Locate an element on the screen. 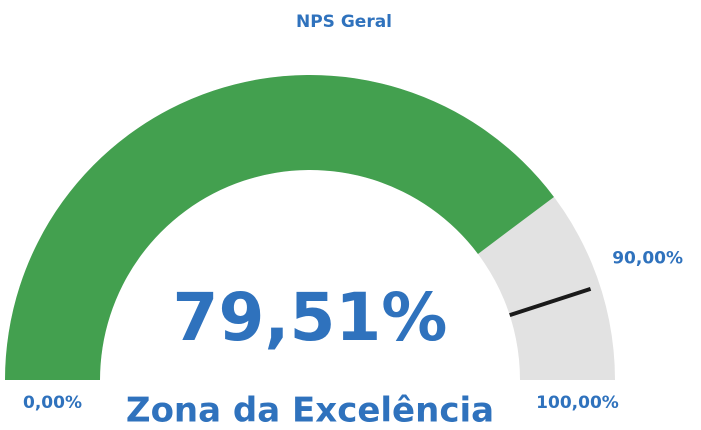  min-label: 0,00% is located at coordinates (52, 403).